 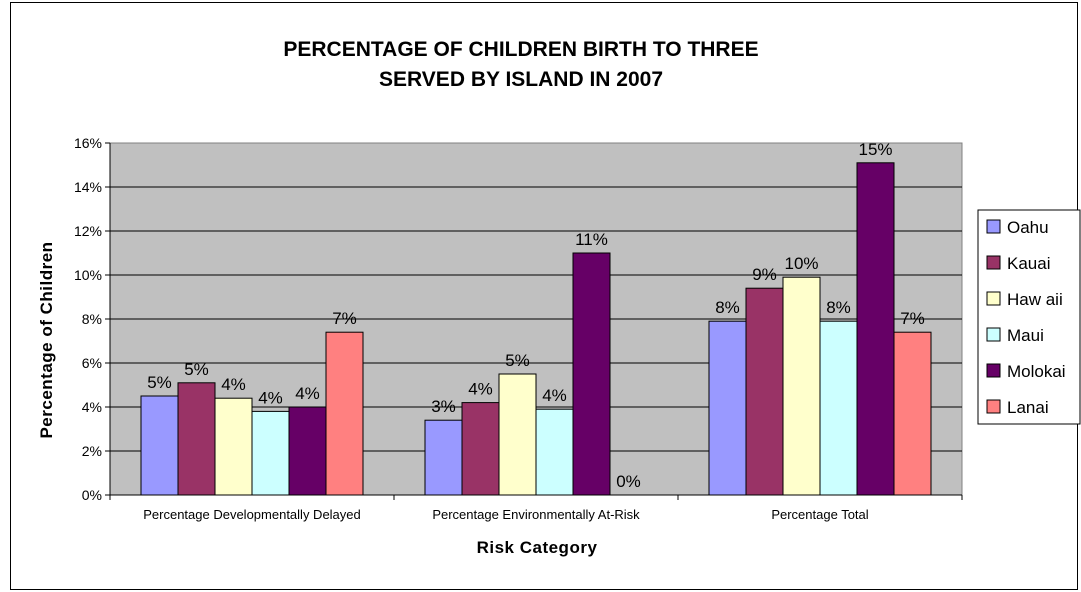 What do you see at coordinates (92, 363) in the screenshot?
I see `y-tick-label: 6%` at bounding box center [92, 363].